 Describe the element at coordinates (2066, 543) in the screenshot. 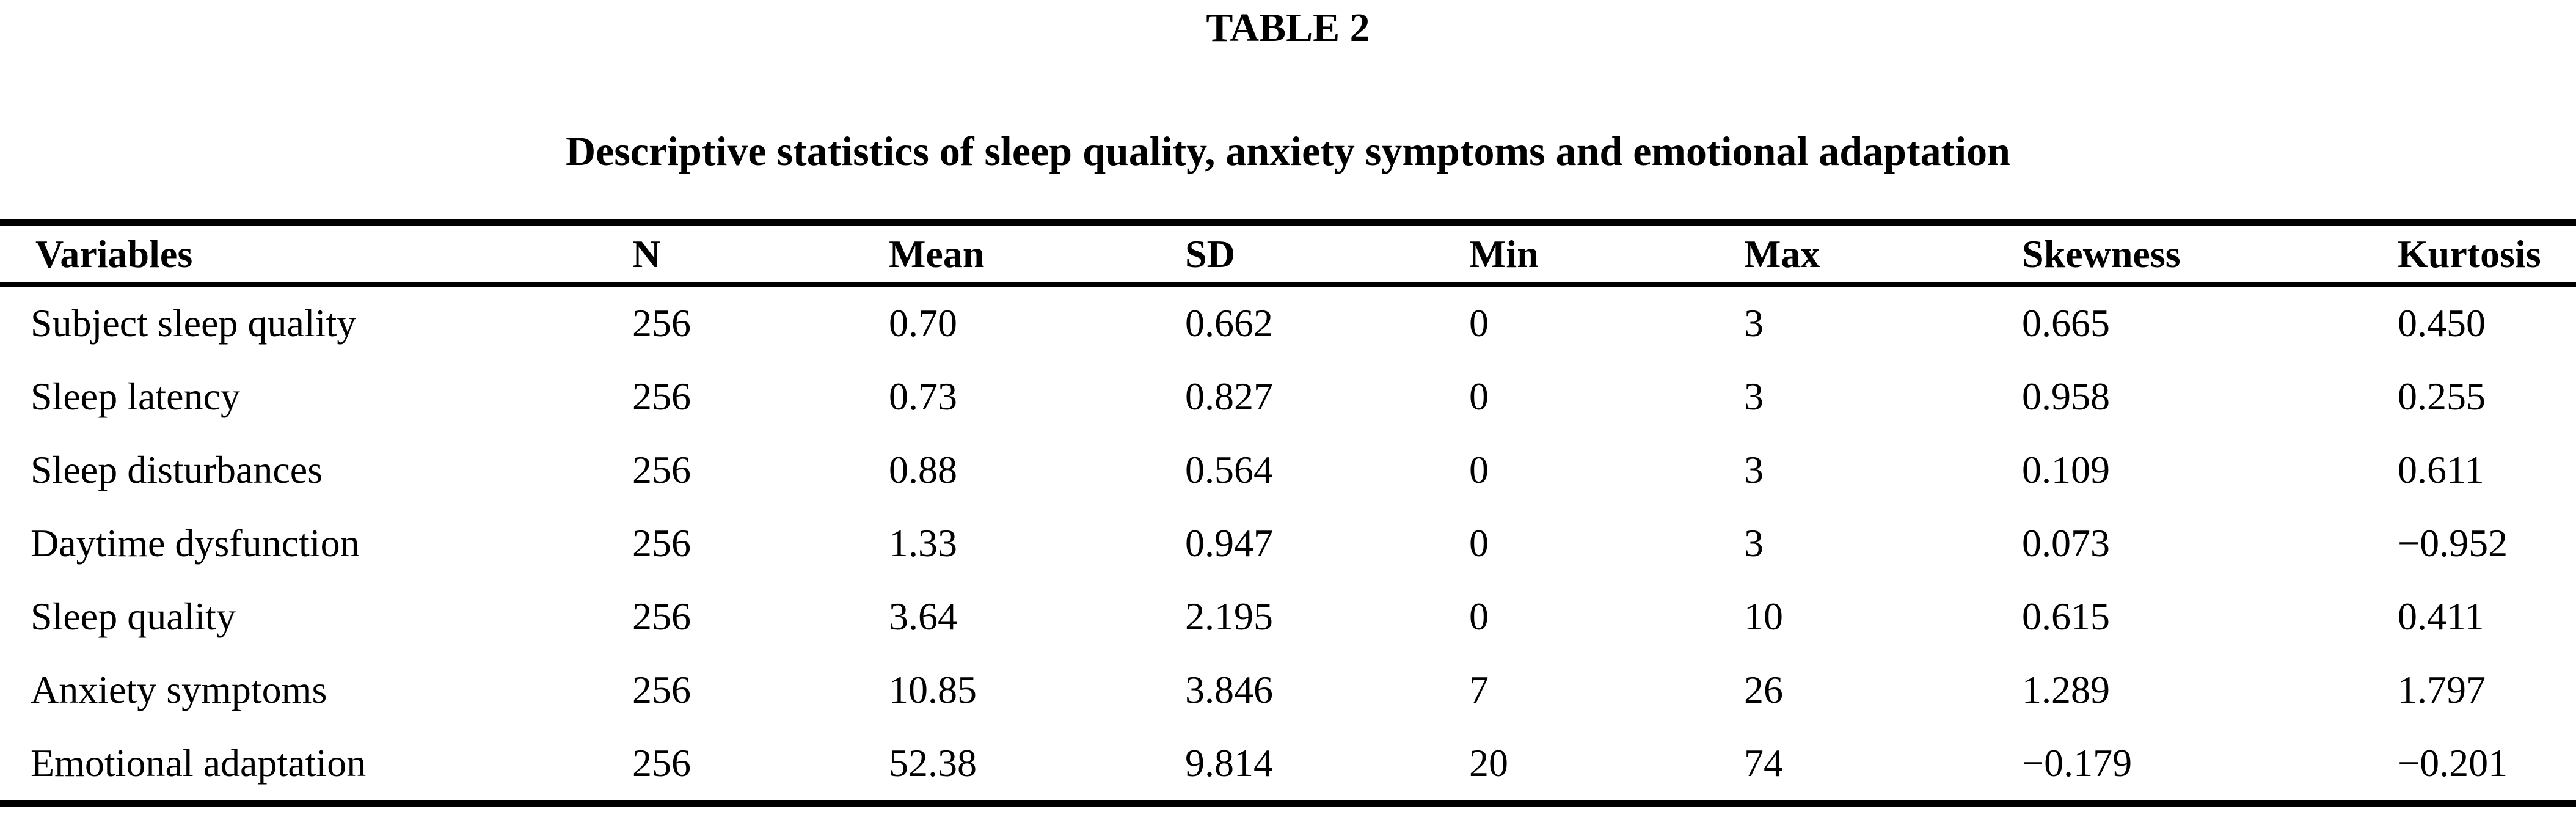

I see `table-cell: 0.073` at that location.